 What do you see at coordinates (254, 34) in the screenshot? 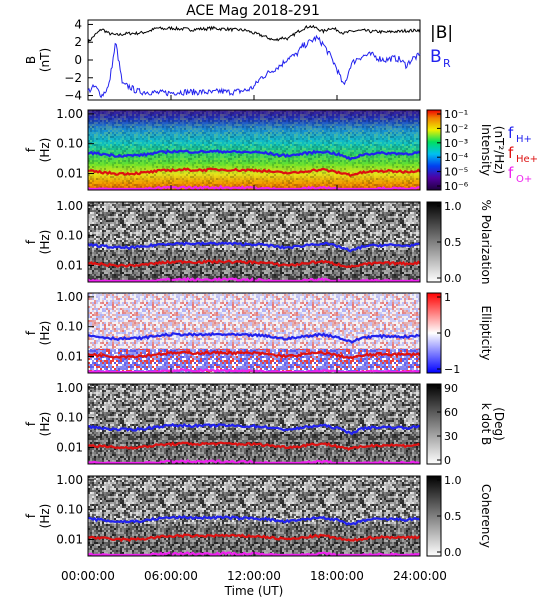
I see `bfield-series-absB` at bounding box center [254, 34].